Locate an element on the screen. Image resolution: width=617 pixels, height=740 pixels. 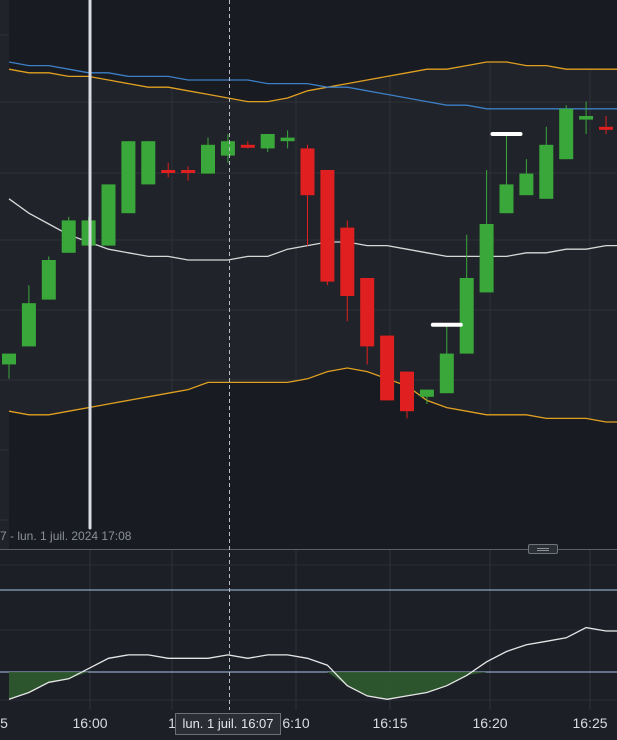
oscillator-fill is located at coordinates (313, 686).